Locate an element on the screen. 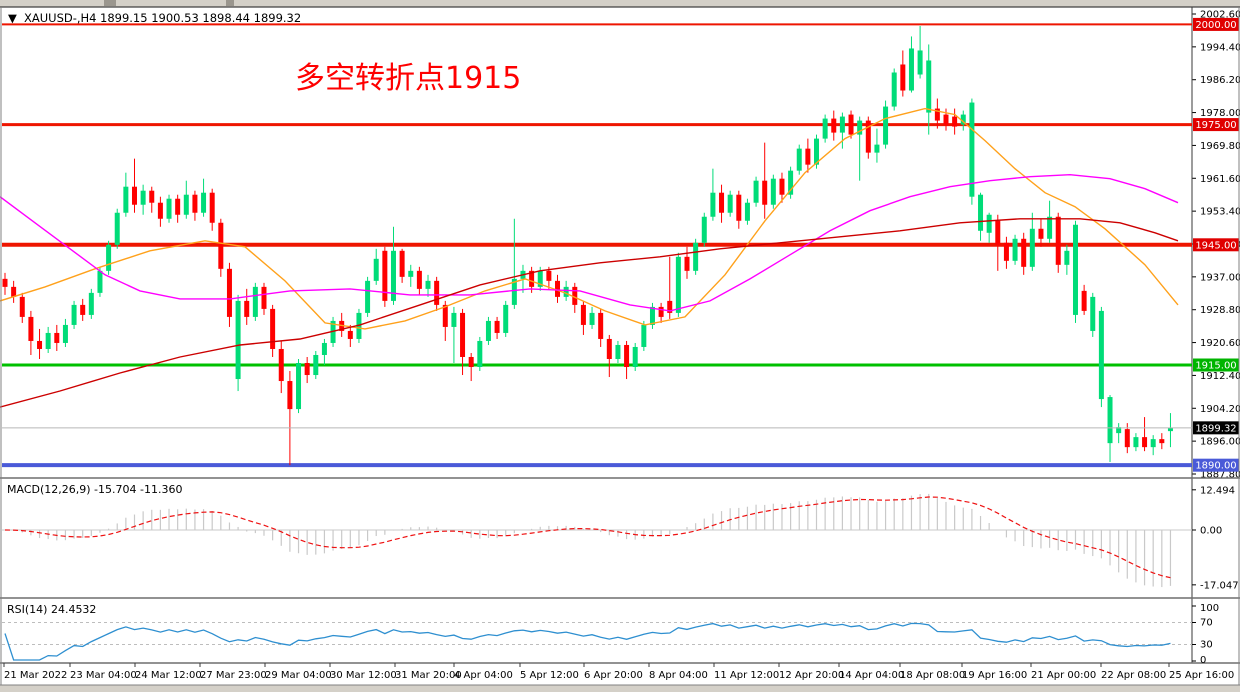 The height and width of the screenshot is (692, 1240). svg-text: 0 is located at coordinates (1203, 660).